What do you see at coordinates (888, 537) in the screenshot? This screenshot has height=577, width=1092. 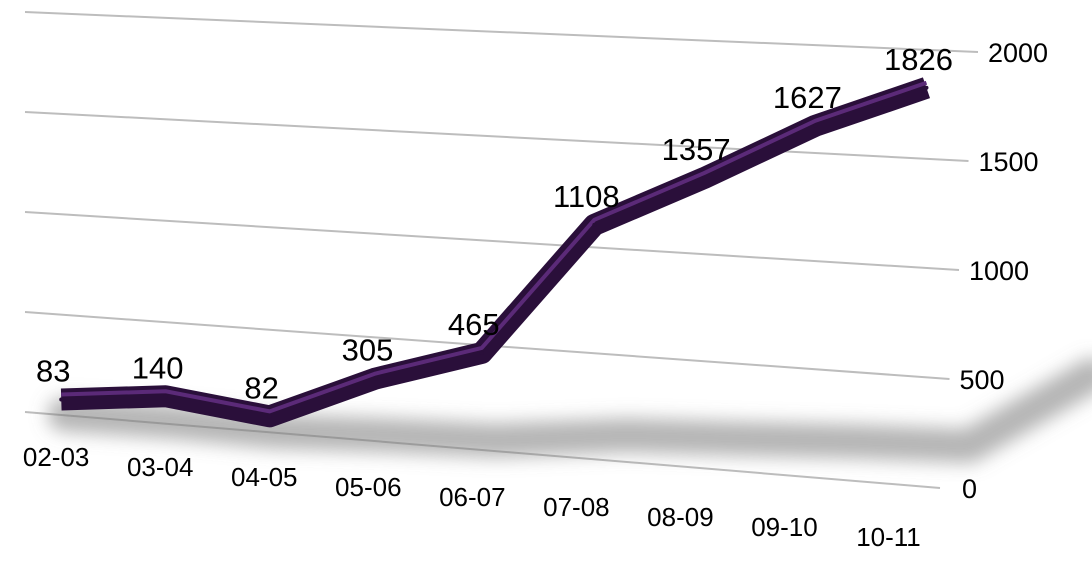 I see `x-tick-label: 10-11` at bounding box center [888, 537].